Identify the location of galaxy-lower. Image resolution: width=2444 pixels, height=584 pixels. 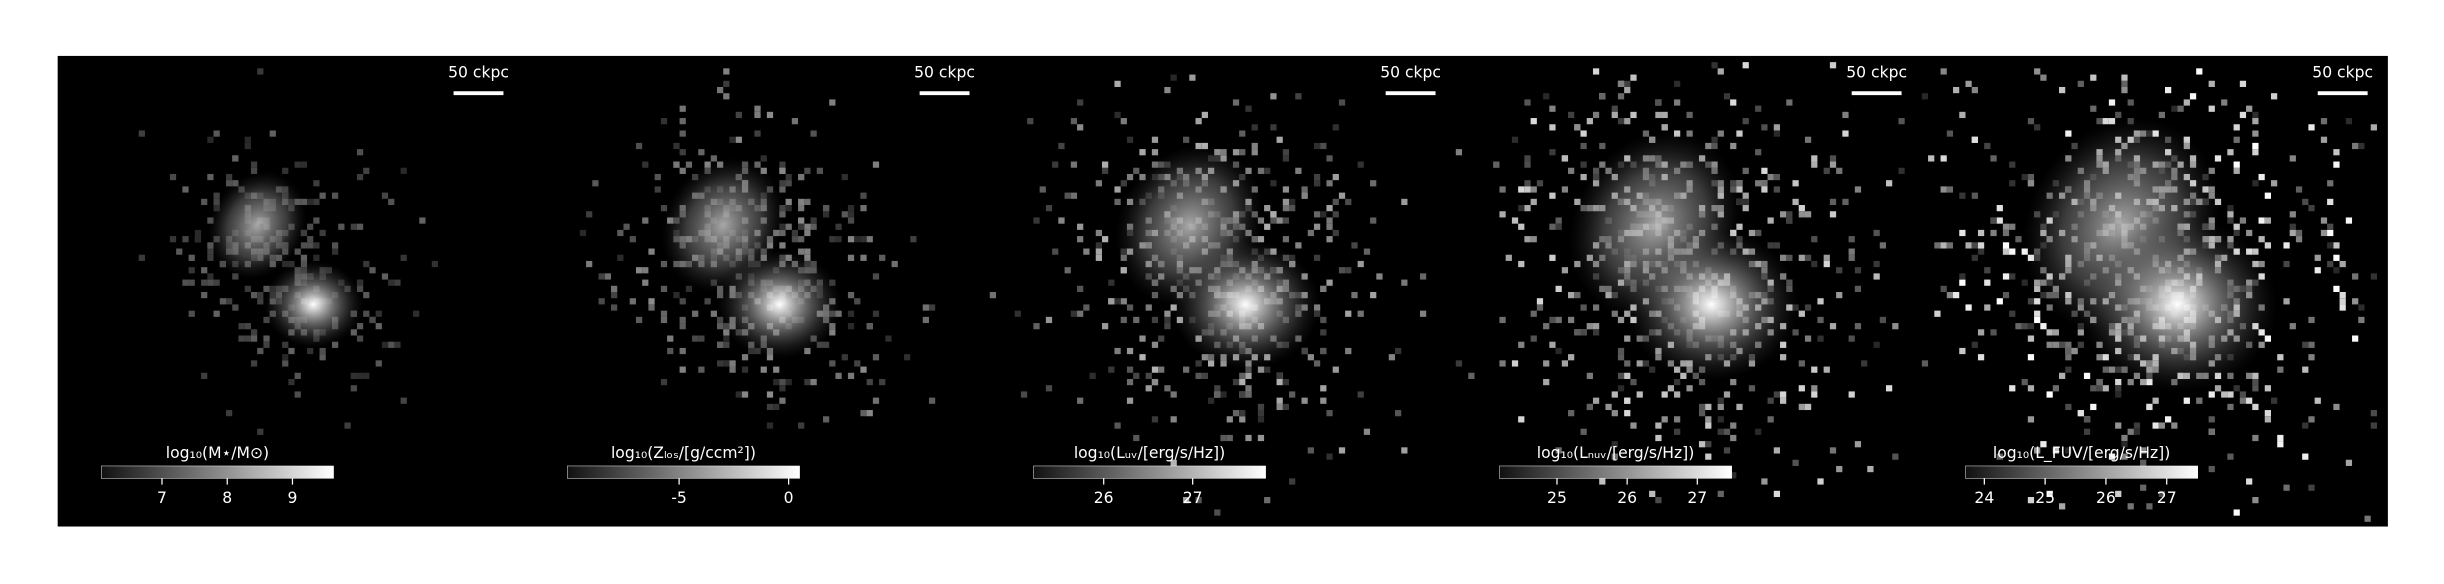
(2177, 304).